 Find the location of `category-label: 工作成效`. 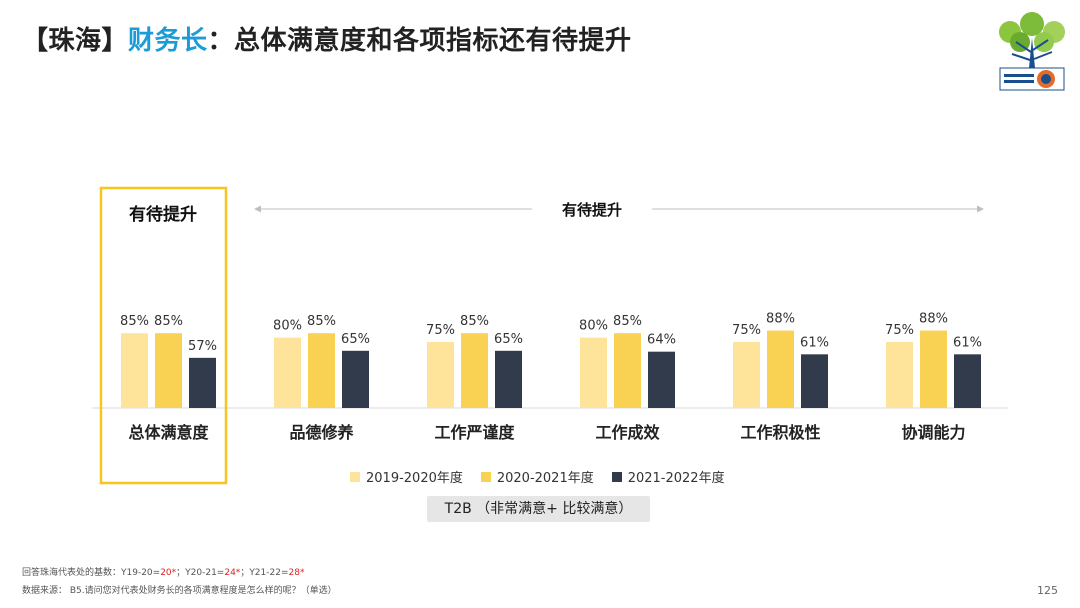

category-label: 工作成效 is located at coordinates (627, 432).